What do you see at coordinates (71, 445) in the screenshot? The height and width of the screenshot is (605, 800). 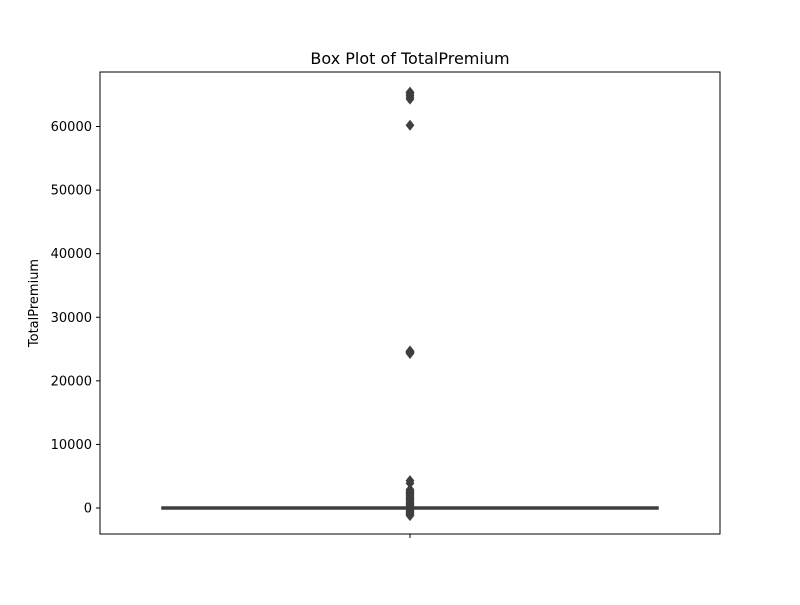 I see `y-tick-label: 10000` at bounding box center [71, 445].